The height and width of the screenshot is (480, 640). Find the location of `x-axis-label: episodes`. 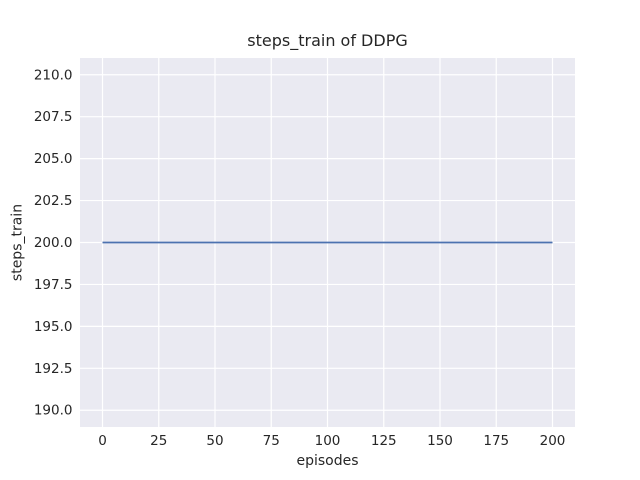

x-axis-label: episodes is located at coordinates (327, 461).